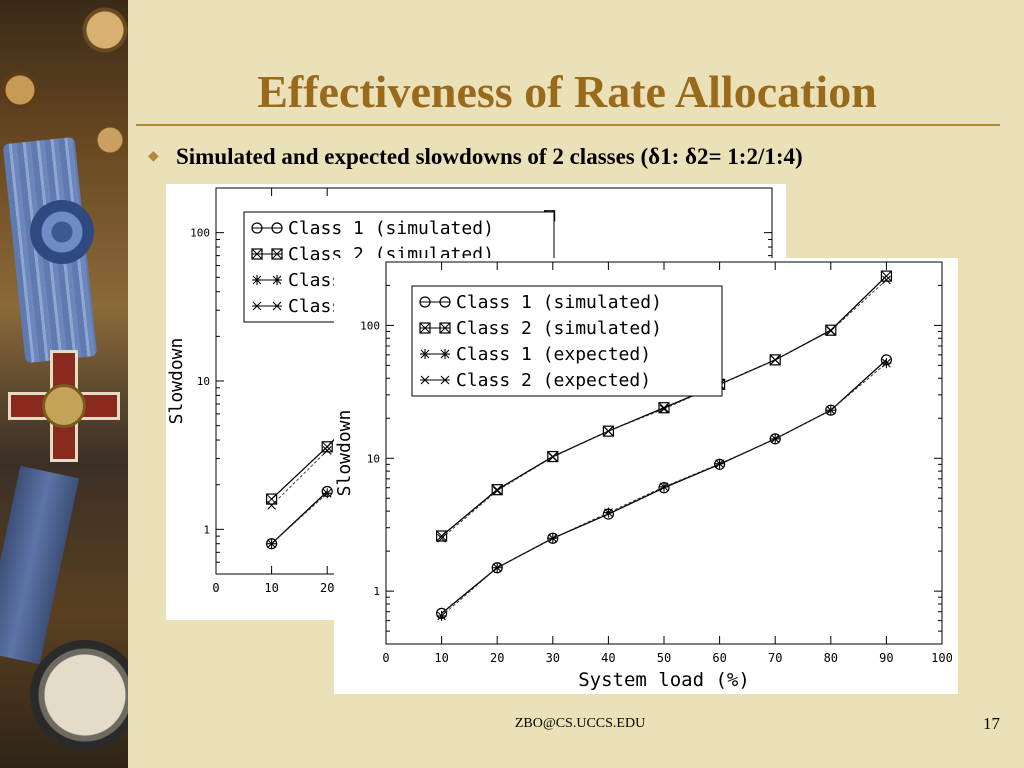 This screenshot has width=1024, height=768. I want to click on front-x-tick-label: 100, so click(942, 658).